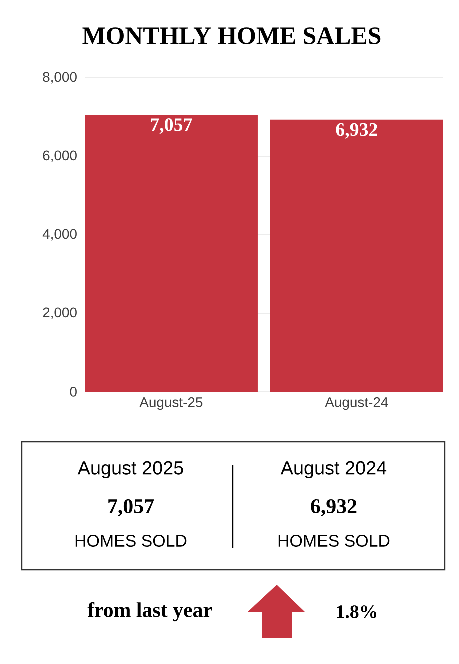 This screenshot has height=664, width=459. What do you see at coordinates (171, 126) in the screenshot?
I see `data-label: 7,057` at bounding box center [171, 126].